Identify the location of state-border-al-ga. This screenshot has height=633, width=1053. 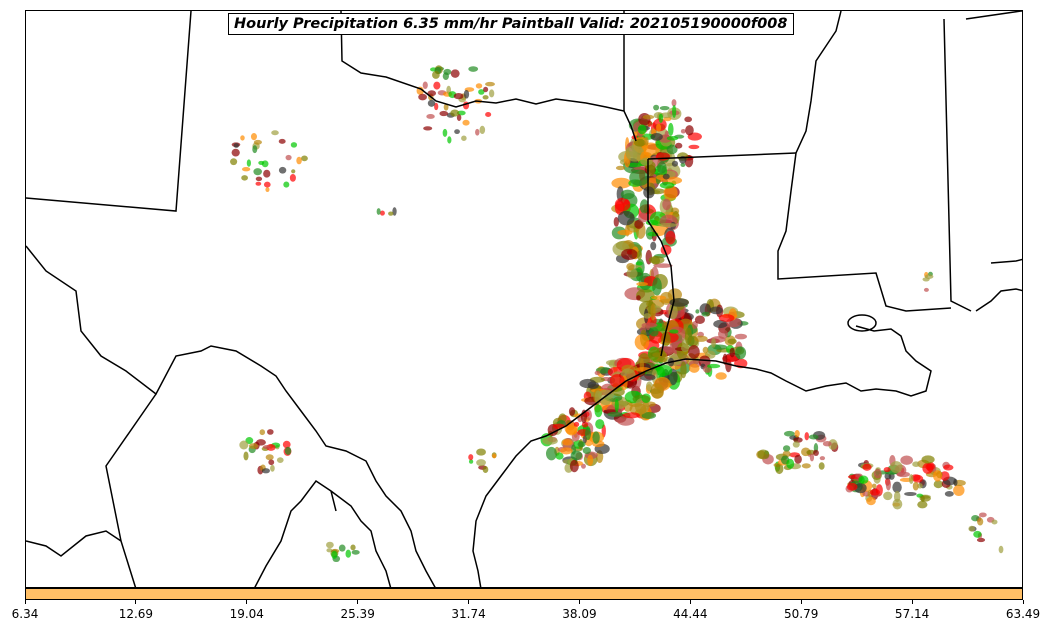
(993, 15).